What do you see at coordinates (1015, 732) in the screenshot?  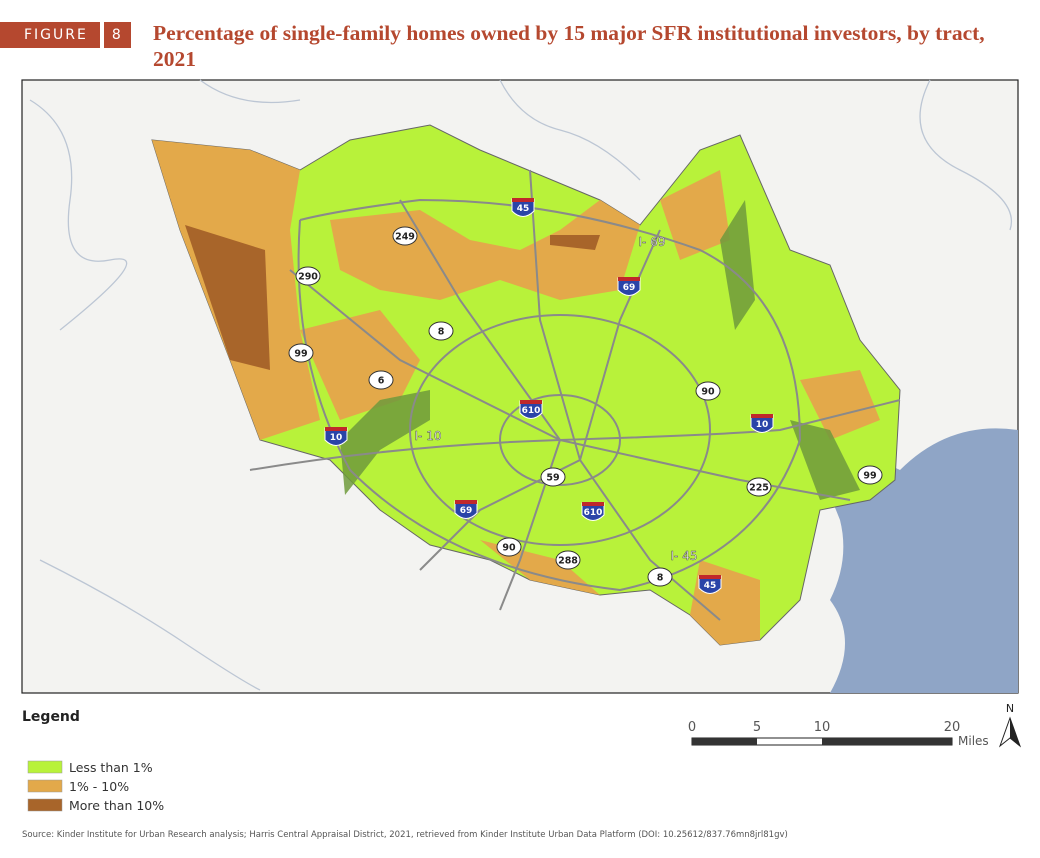 I see `north-arrow-fill` at bounding box center [1015, 732].